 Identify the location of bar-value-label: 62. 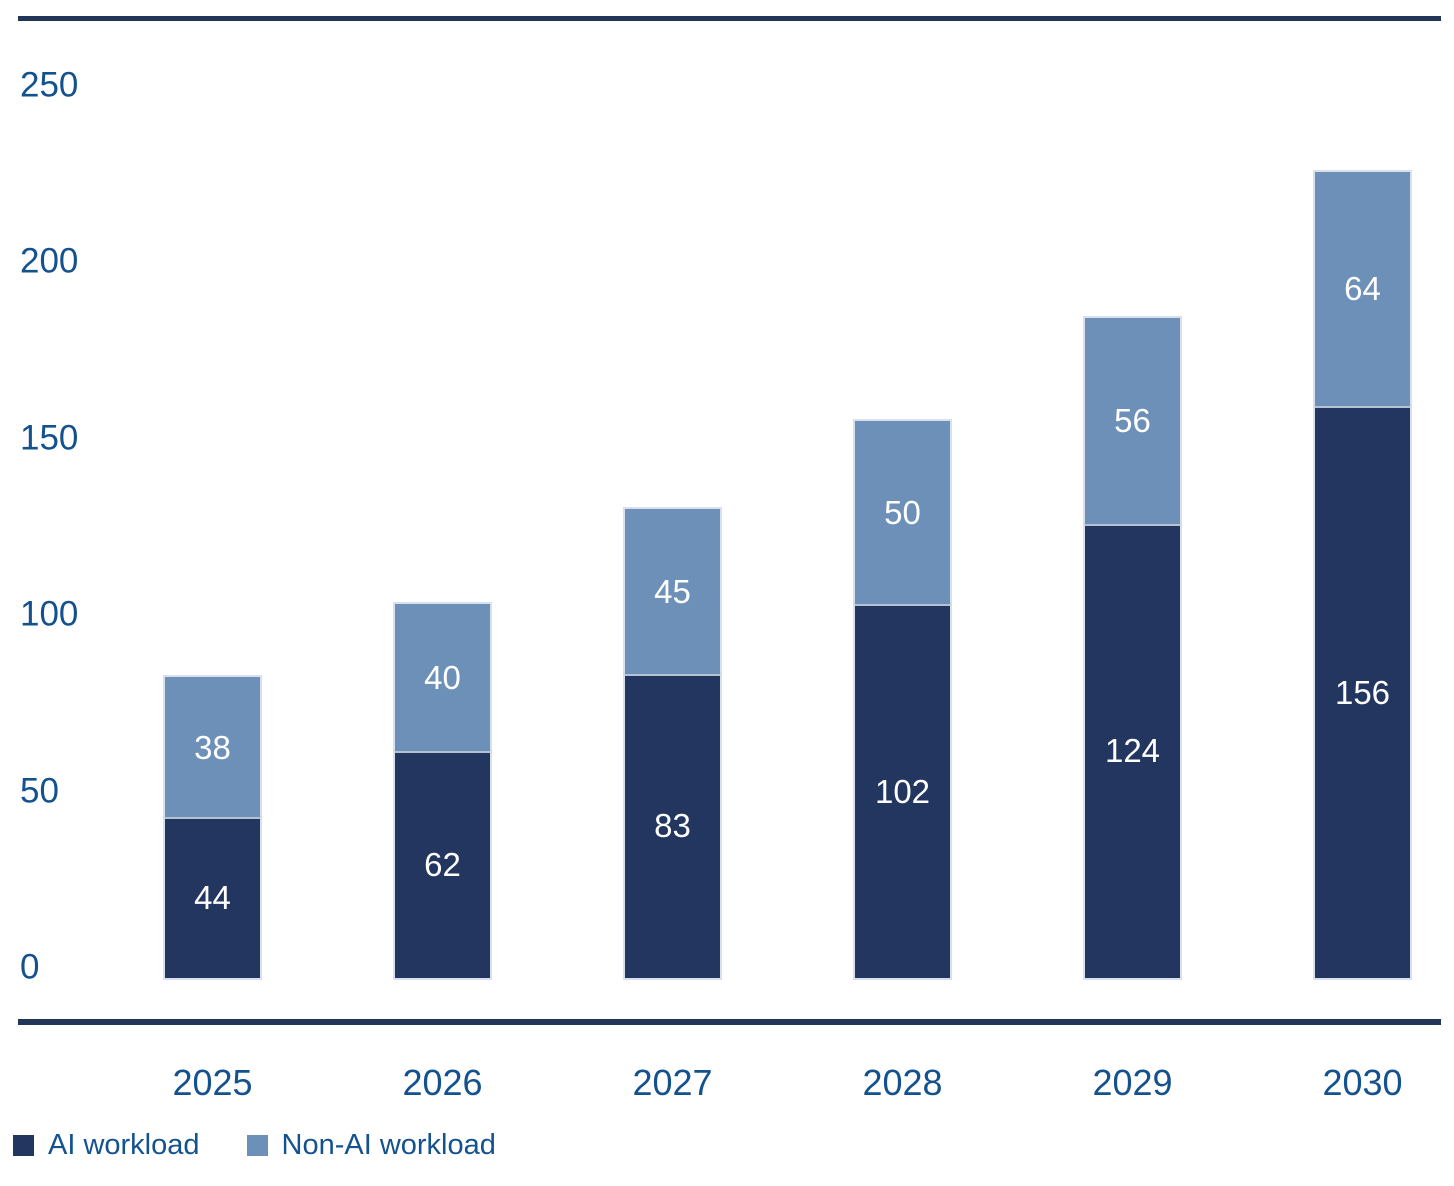
(442, 864).